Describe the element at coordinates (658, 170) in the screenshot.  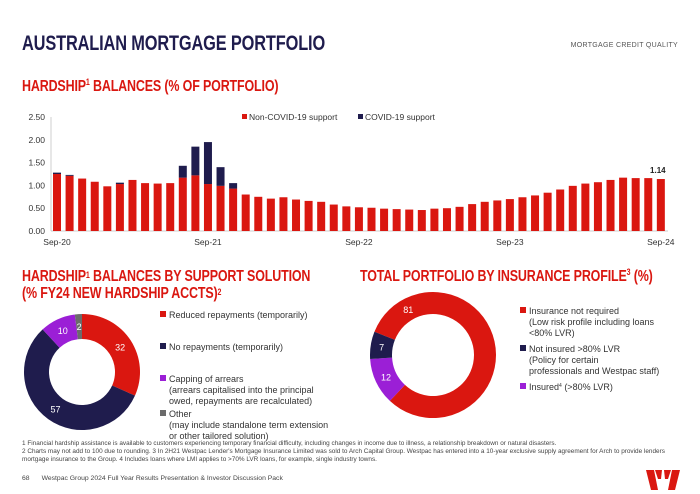
I see `data-label: 1.14` at that location.